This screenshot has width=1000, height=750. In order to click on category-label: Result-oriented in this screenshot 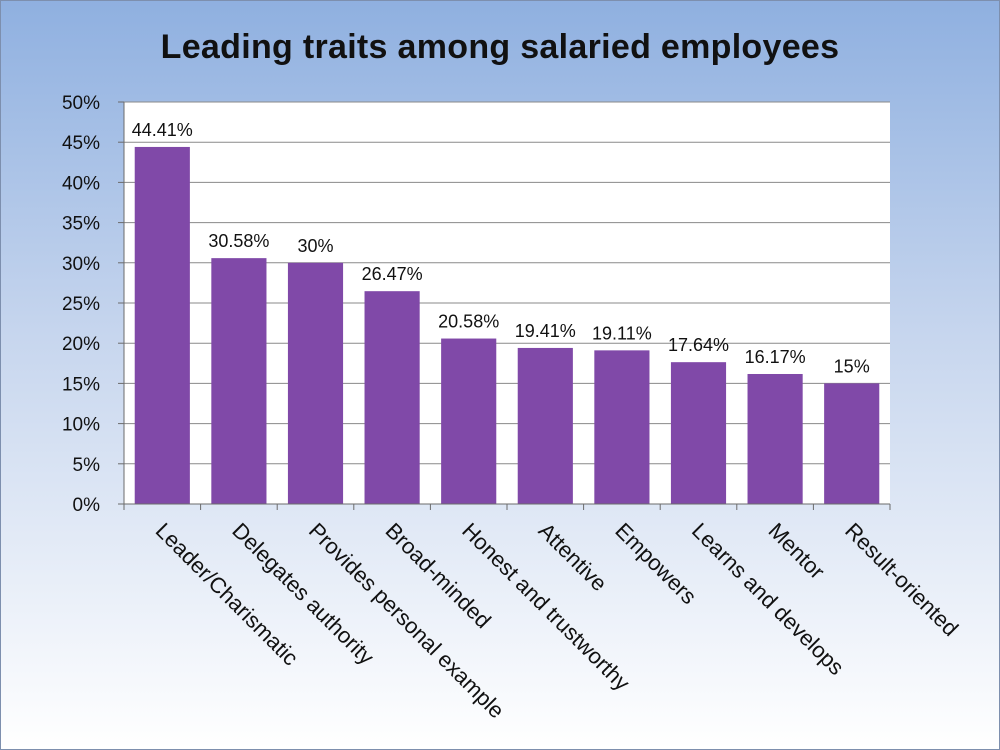, I will do `click(901, 579)`.